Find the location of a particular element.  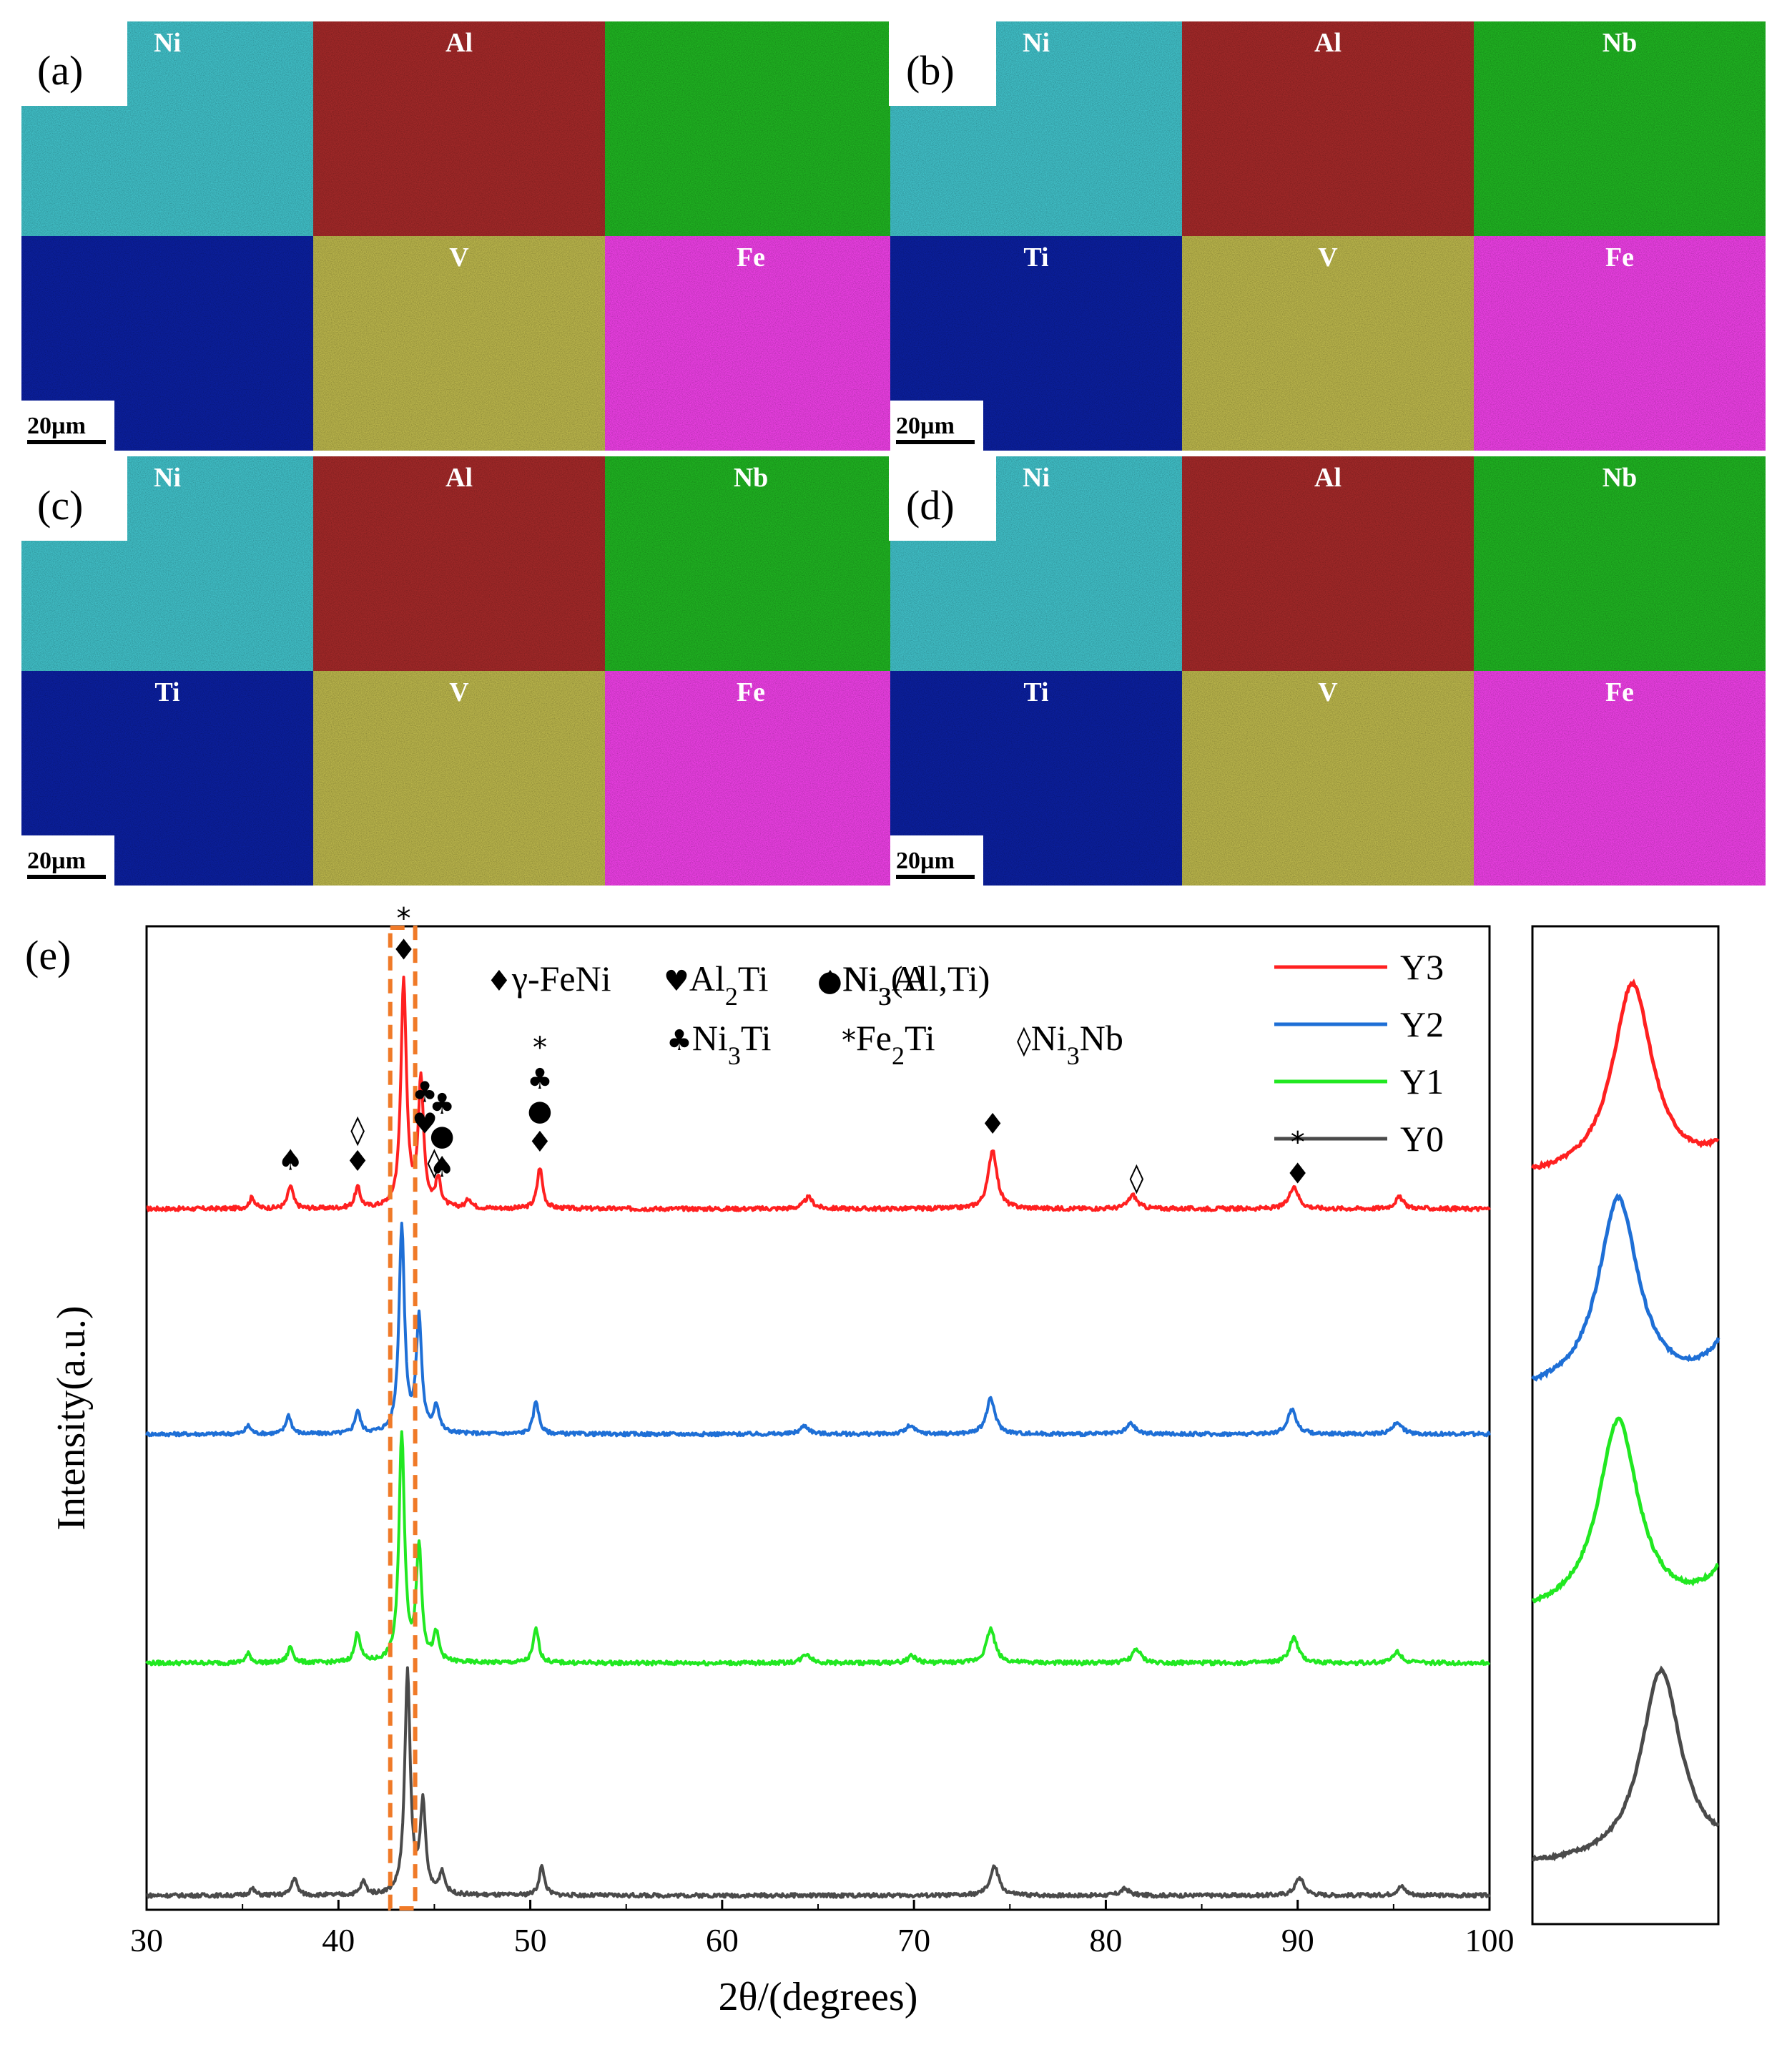

inset-line-y3 is located at coordinates (1625, 1074).